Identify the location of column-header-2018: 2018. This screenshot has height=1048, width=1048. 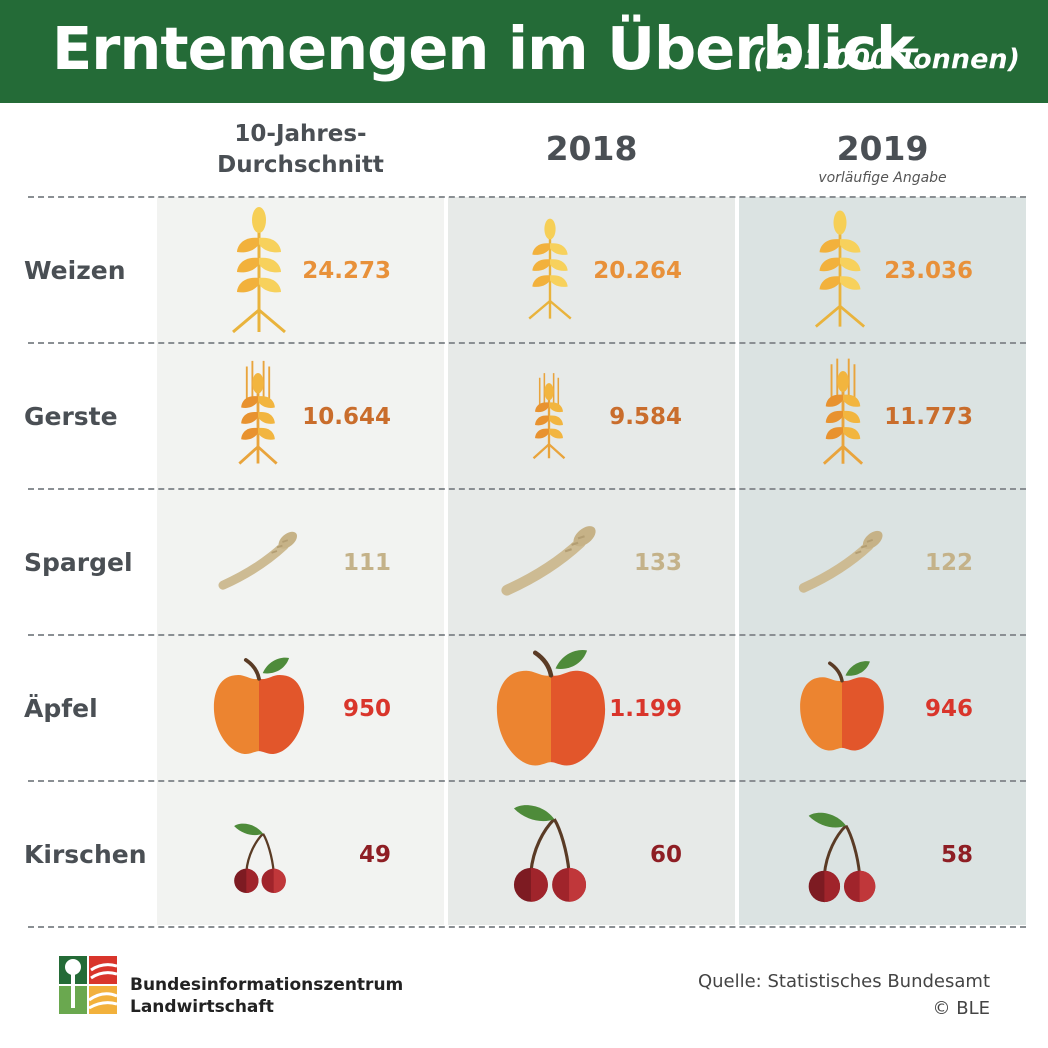
(591, 148).